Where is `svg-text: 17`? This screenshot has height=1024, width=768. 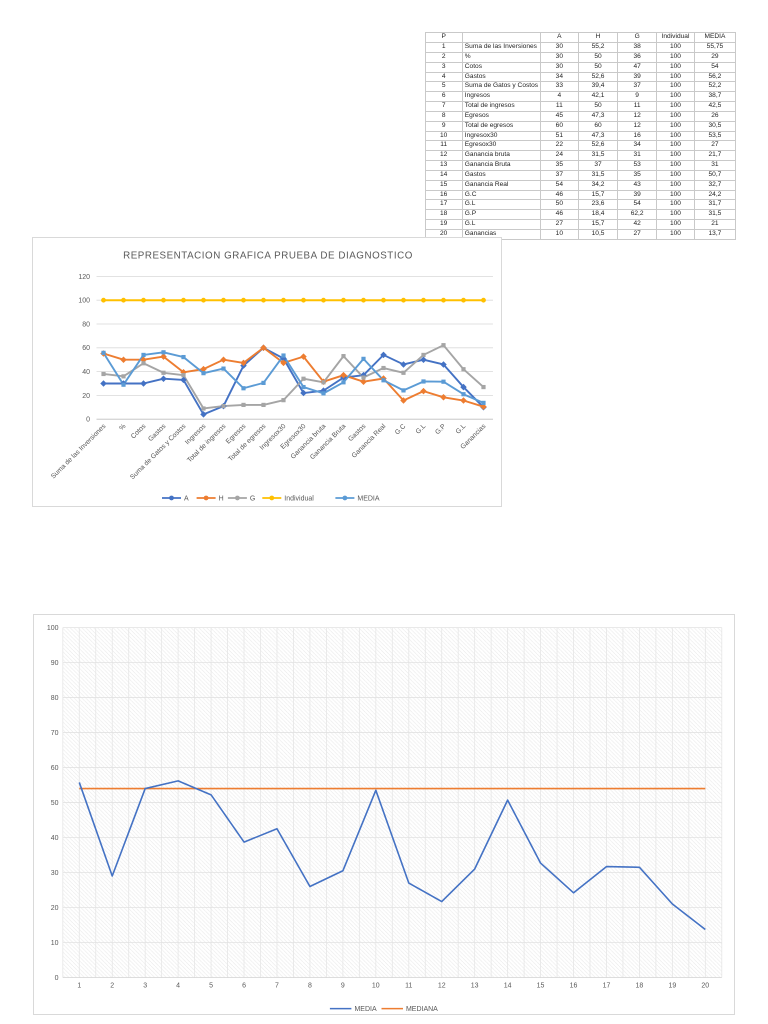 svg-text: 17 is located at coordinates (606, 986).